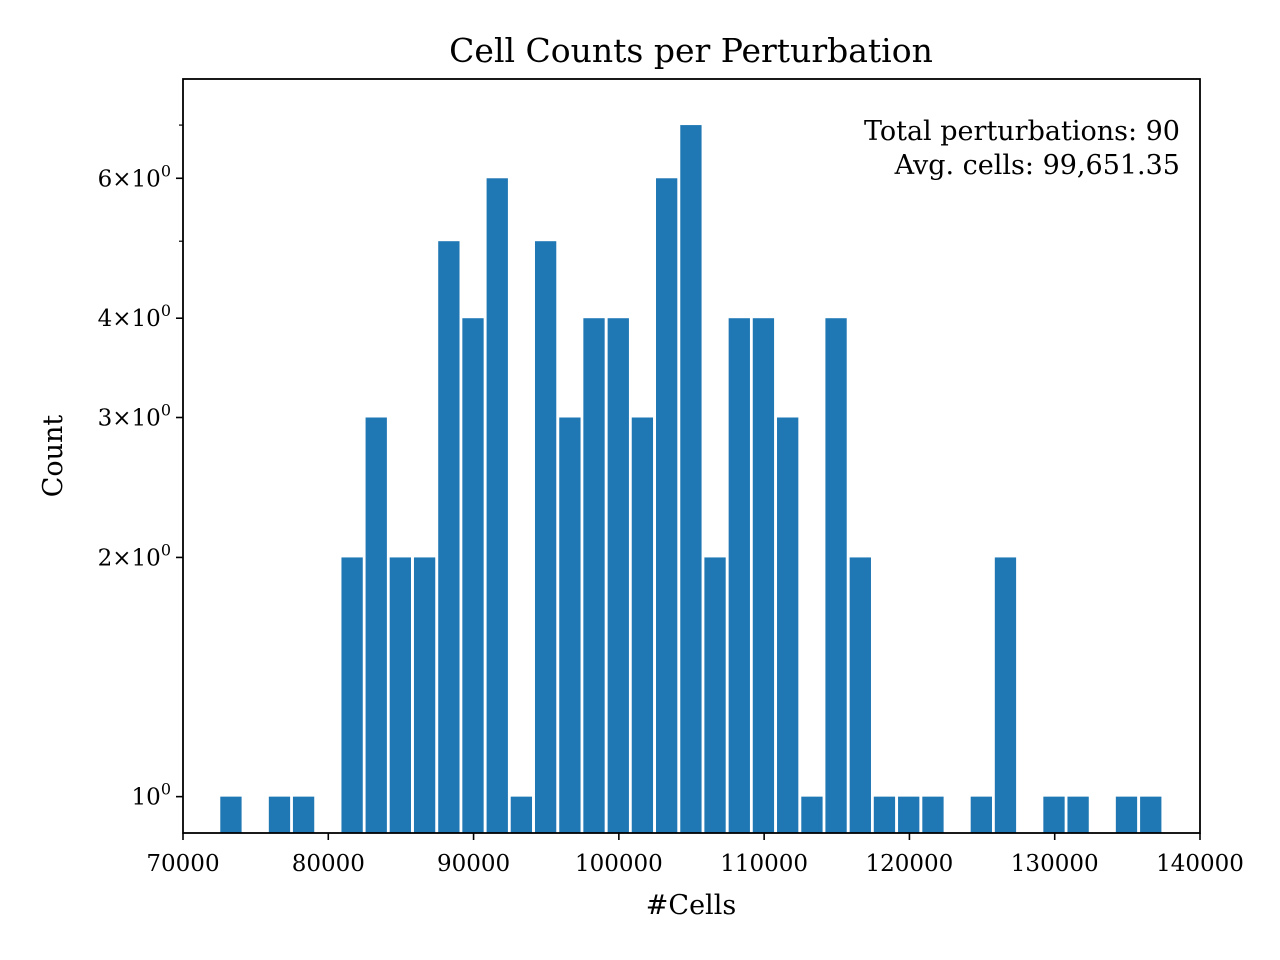  What do you see at coordinates (129, 418) in the screenshot?
I see `y-tick-label-base: 3×10` at bounding box center [129, 418].